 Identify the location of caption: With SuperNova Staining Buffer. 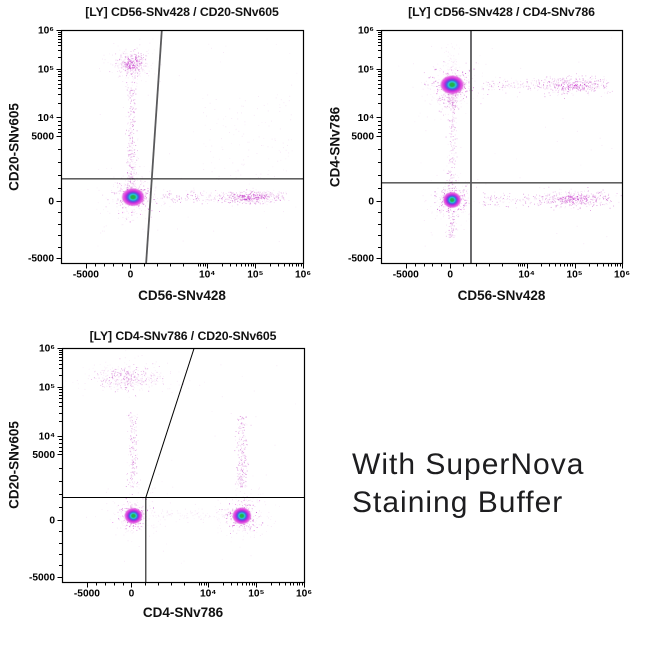
(468, 484).